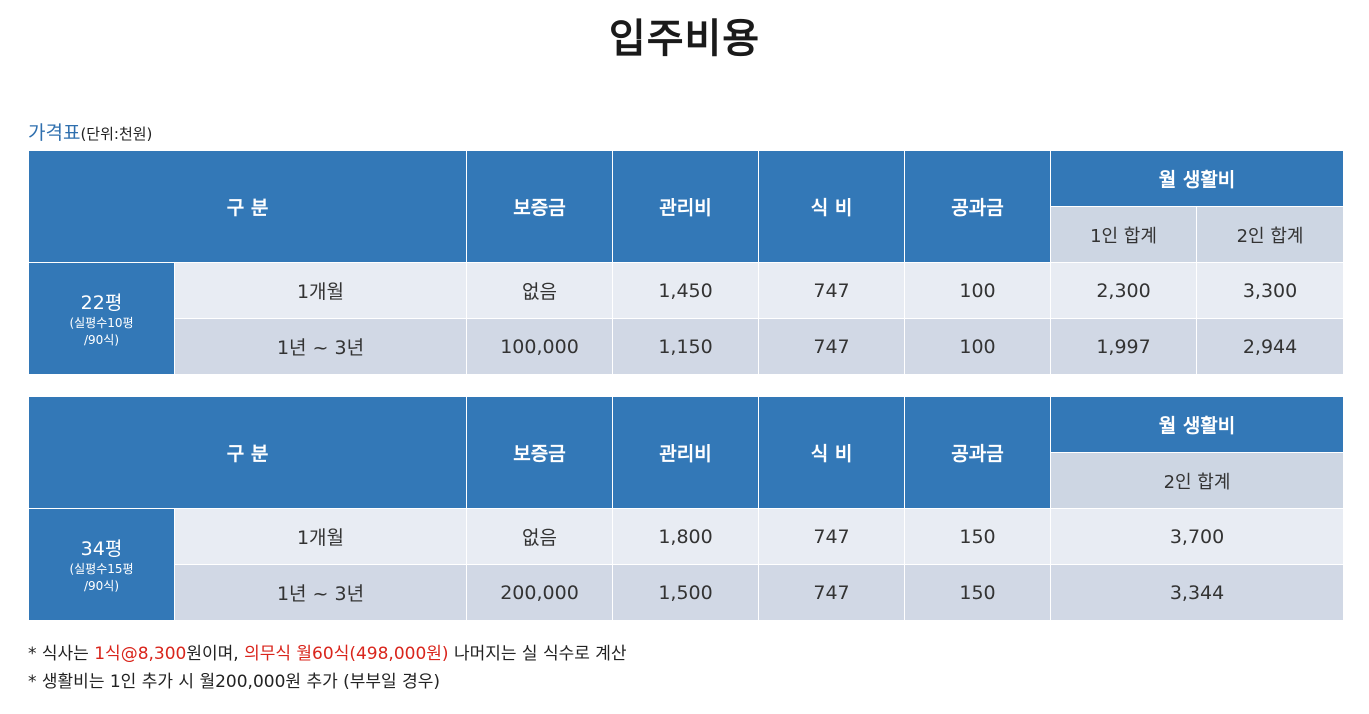 This screenshot has height=714, width=1369. What do you see at coordinates (537, 654) in the screenshot?
I see `note-text: 나머지는 실 식수로 계산` at bounding box center [537, 654].